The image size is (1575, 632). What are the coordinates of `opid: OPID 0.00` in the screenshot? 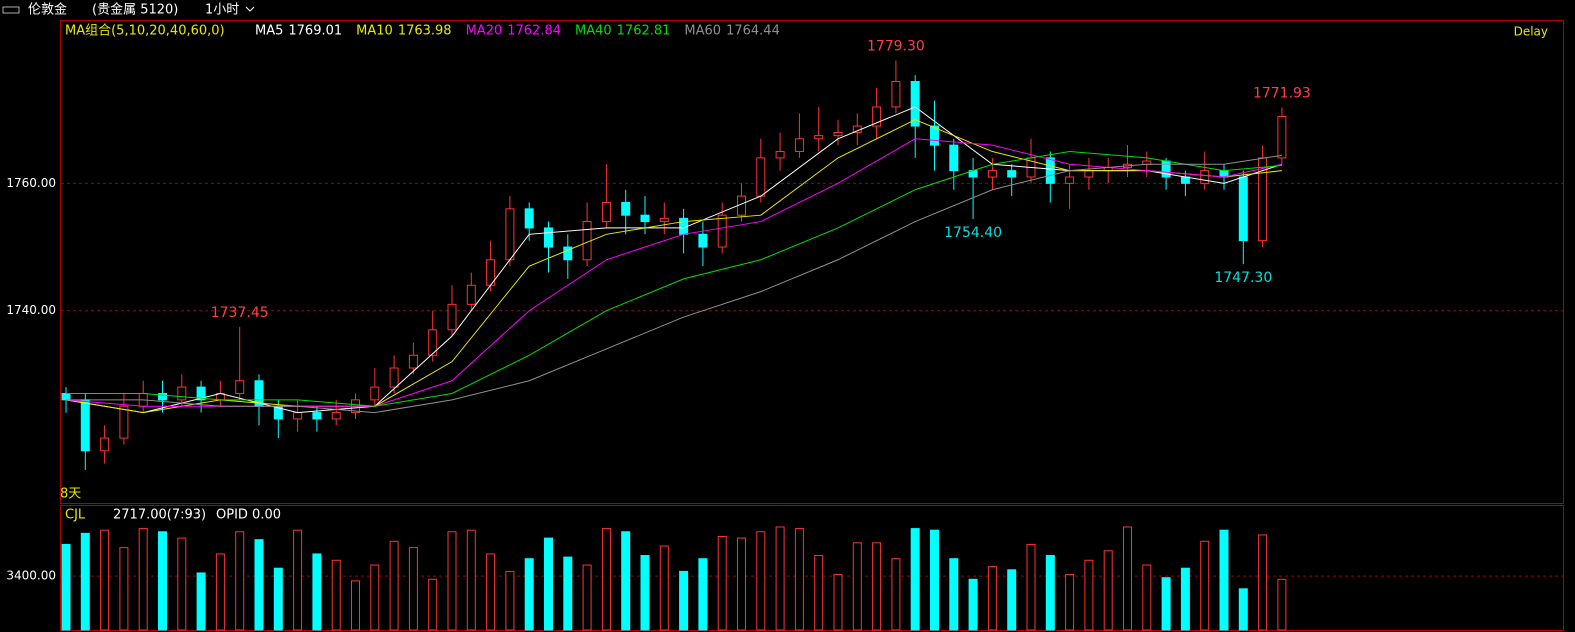 It's located at (248, 515).